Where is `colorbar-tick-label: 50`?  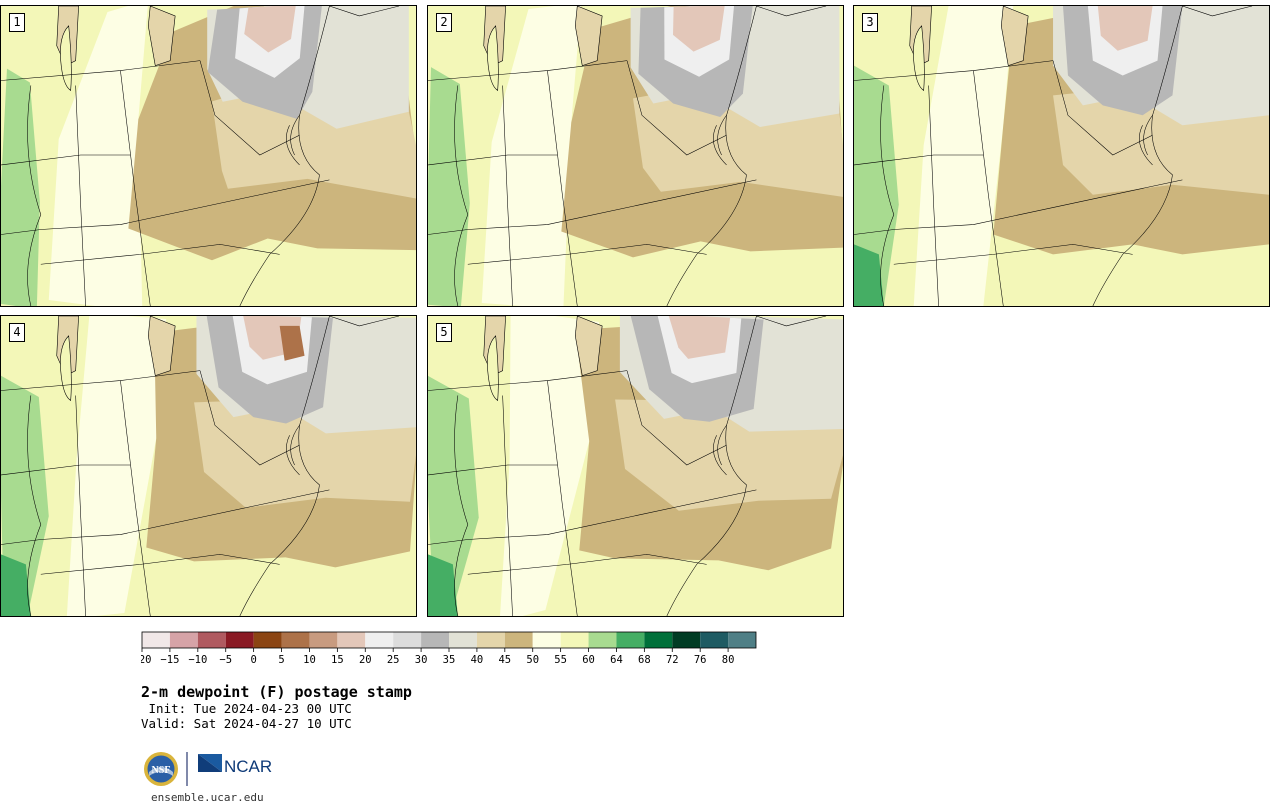
colorbar-tick-label: 50 is located at coordinates (532, 660).